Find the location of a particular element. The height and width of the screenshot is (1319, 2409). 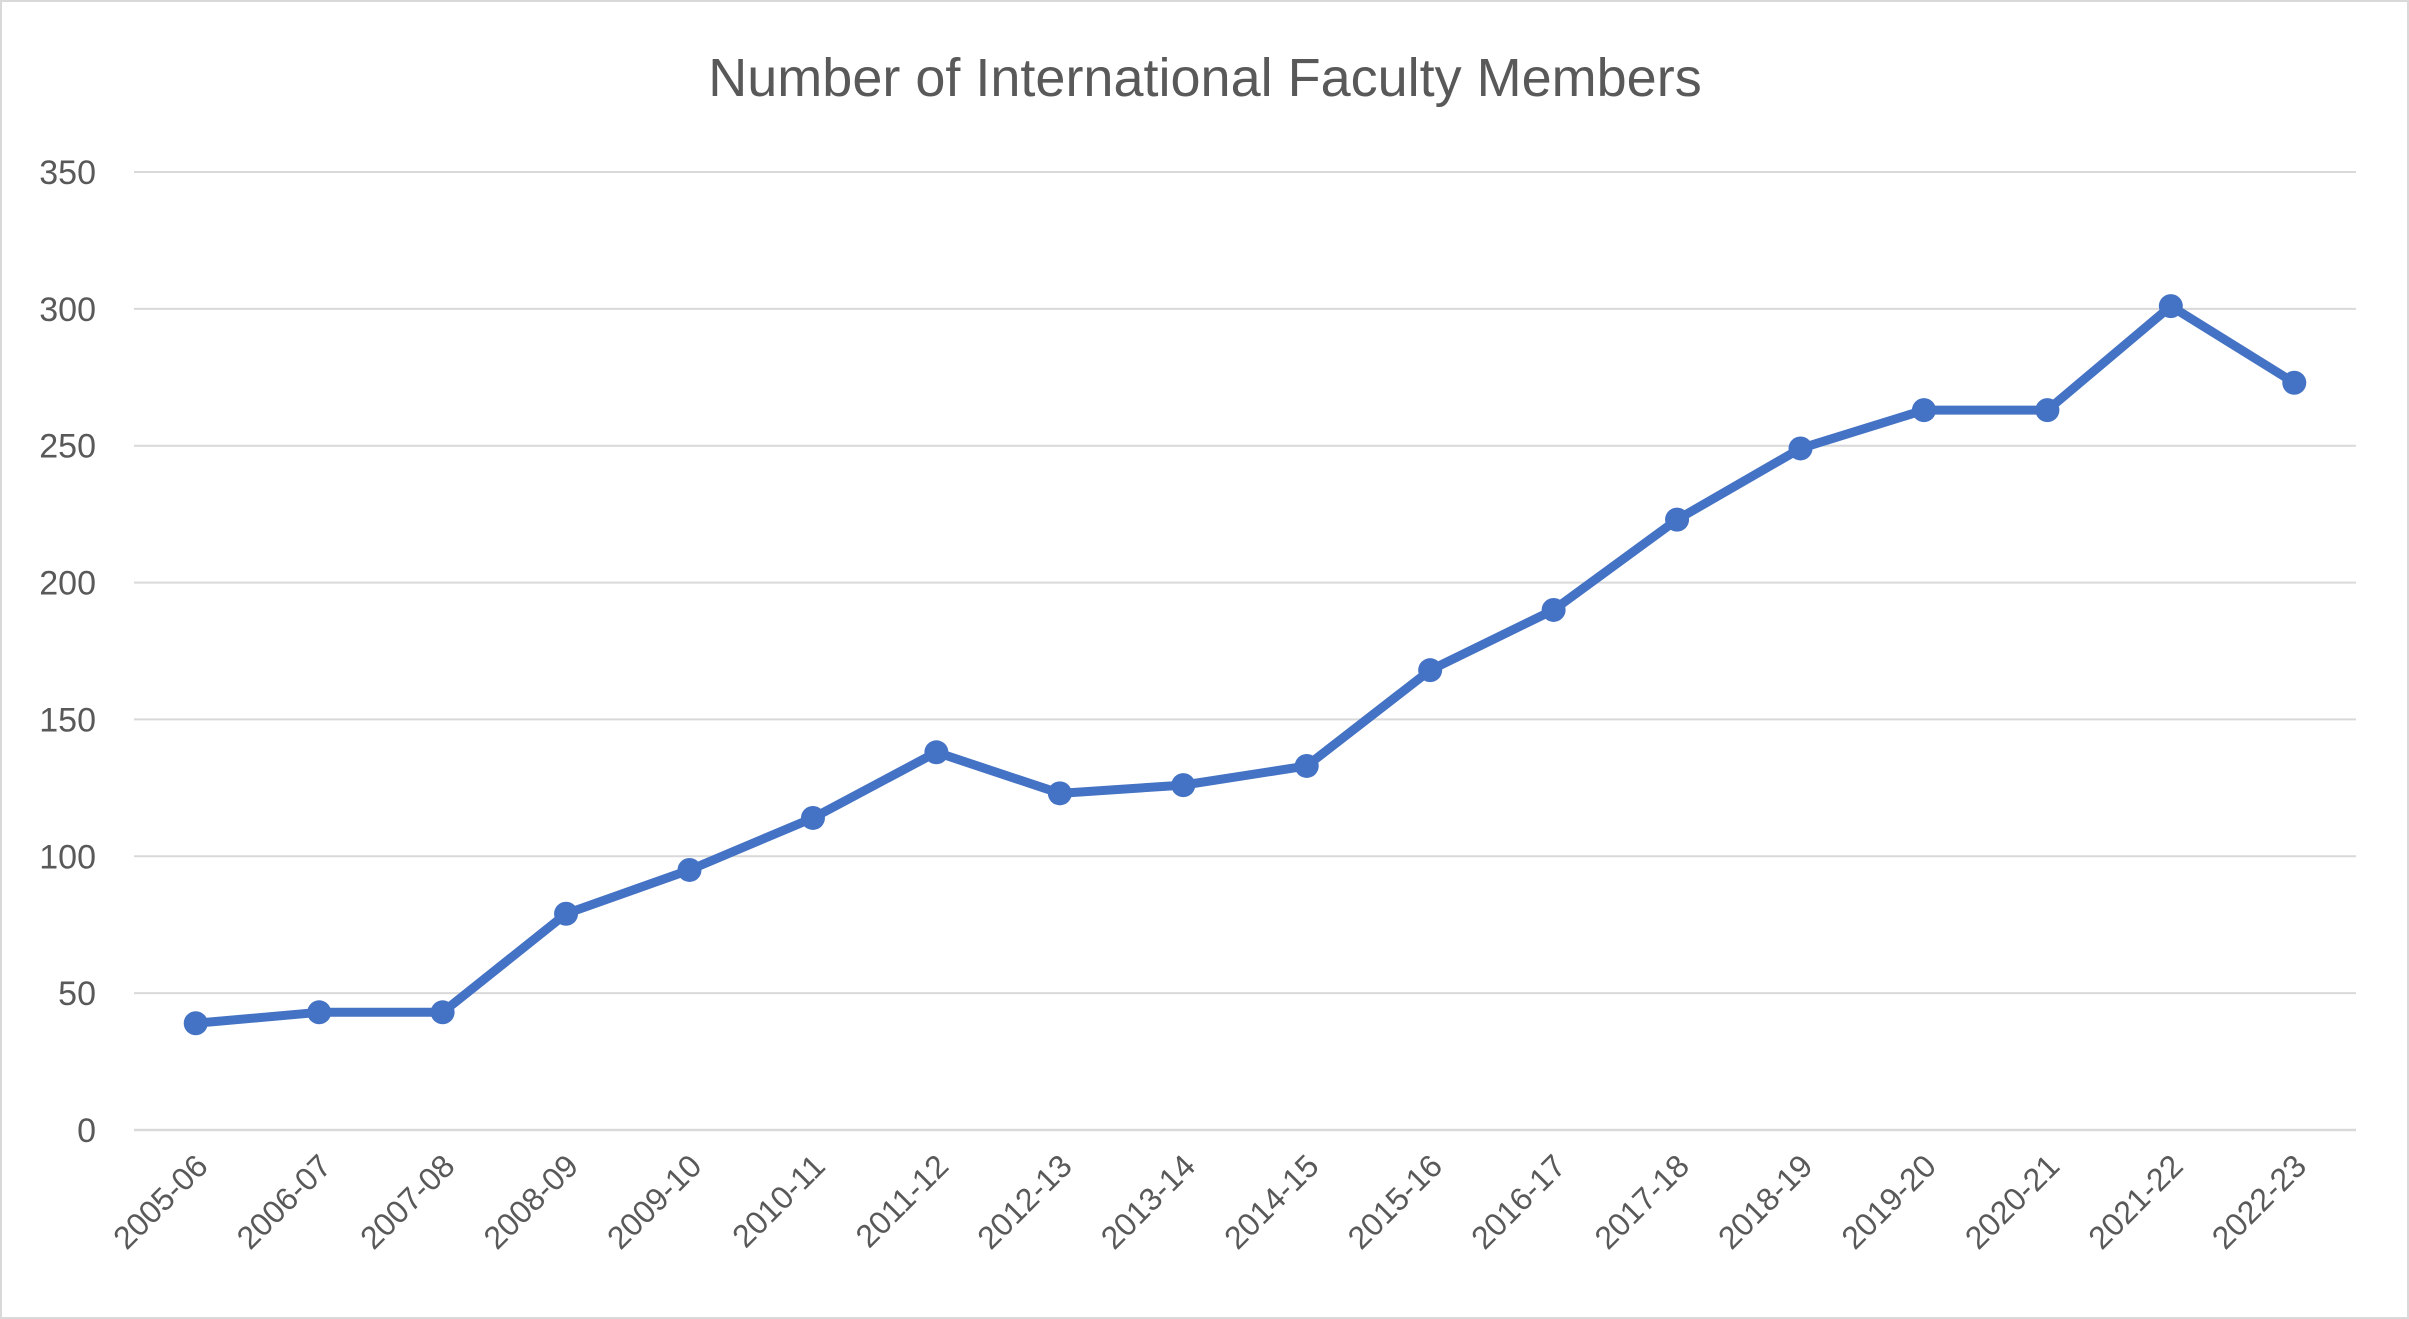

y-tick-label: 300 is located at coordinates (67, 310).